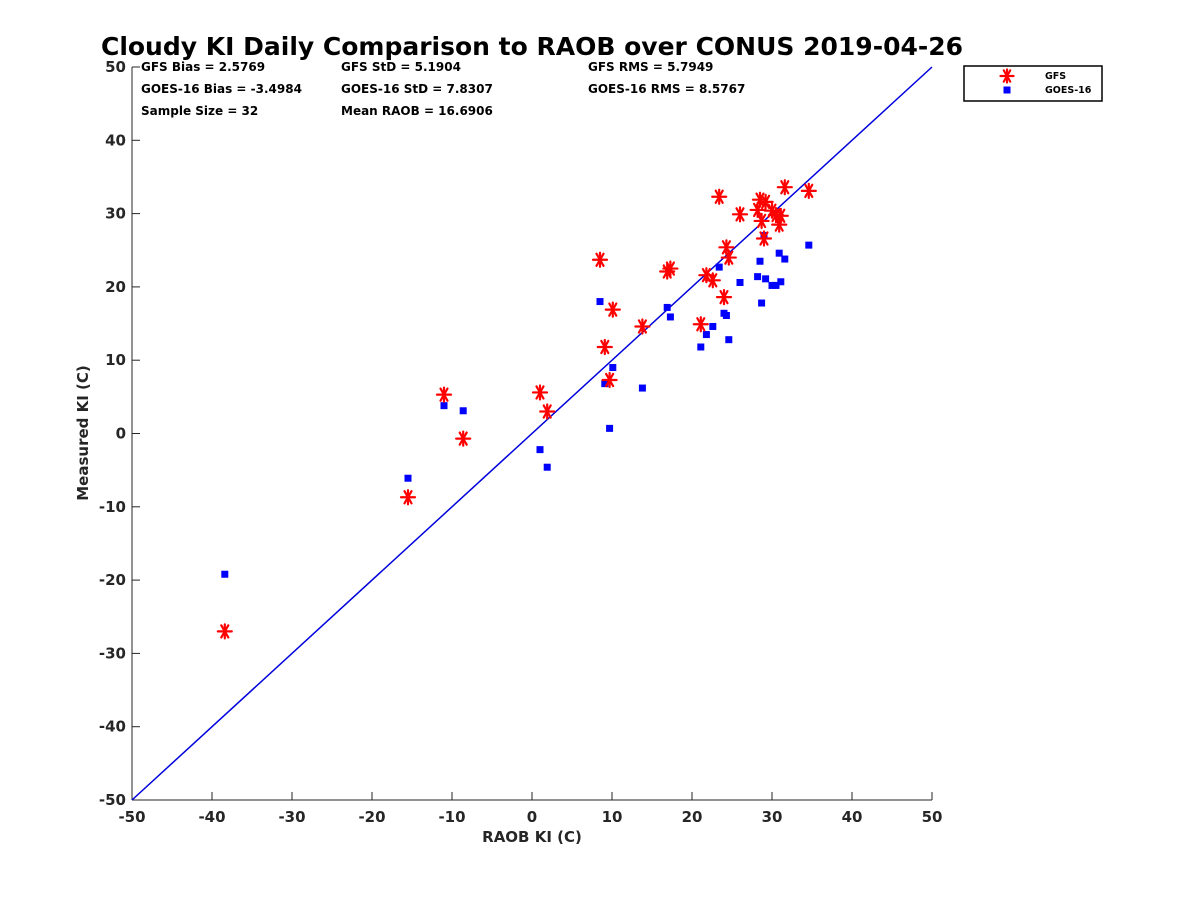 The image size is (1200, 900). What do you see at coordinates (112, 727) in the screenshot?
I see `y-tick-label: -40` at bounding box center [112, 727].